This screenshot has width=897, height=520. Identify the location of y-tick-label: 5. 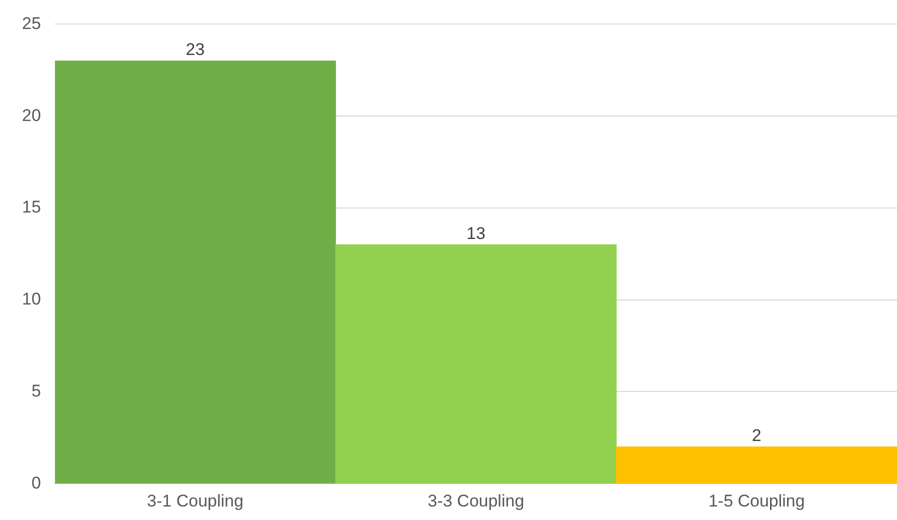
(36, 390).